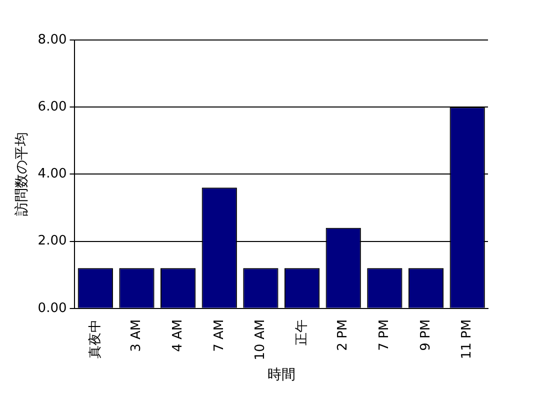 Image resolution: width=548 pixels, height=398 pixels. What do you see at coordinates (52, 106) in the screenshot?
I see `y-tick-label: 6.00` at bounding box center [52, 106].